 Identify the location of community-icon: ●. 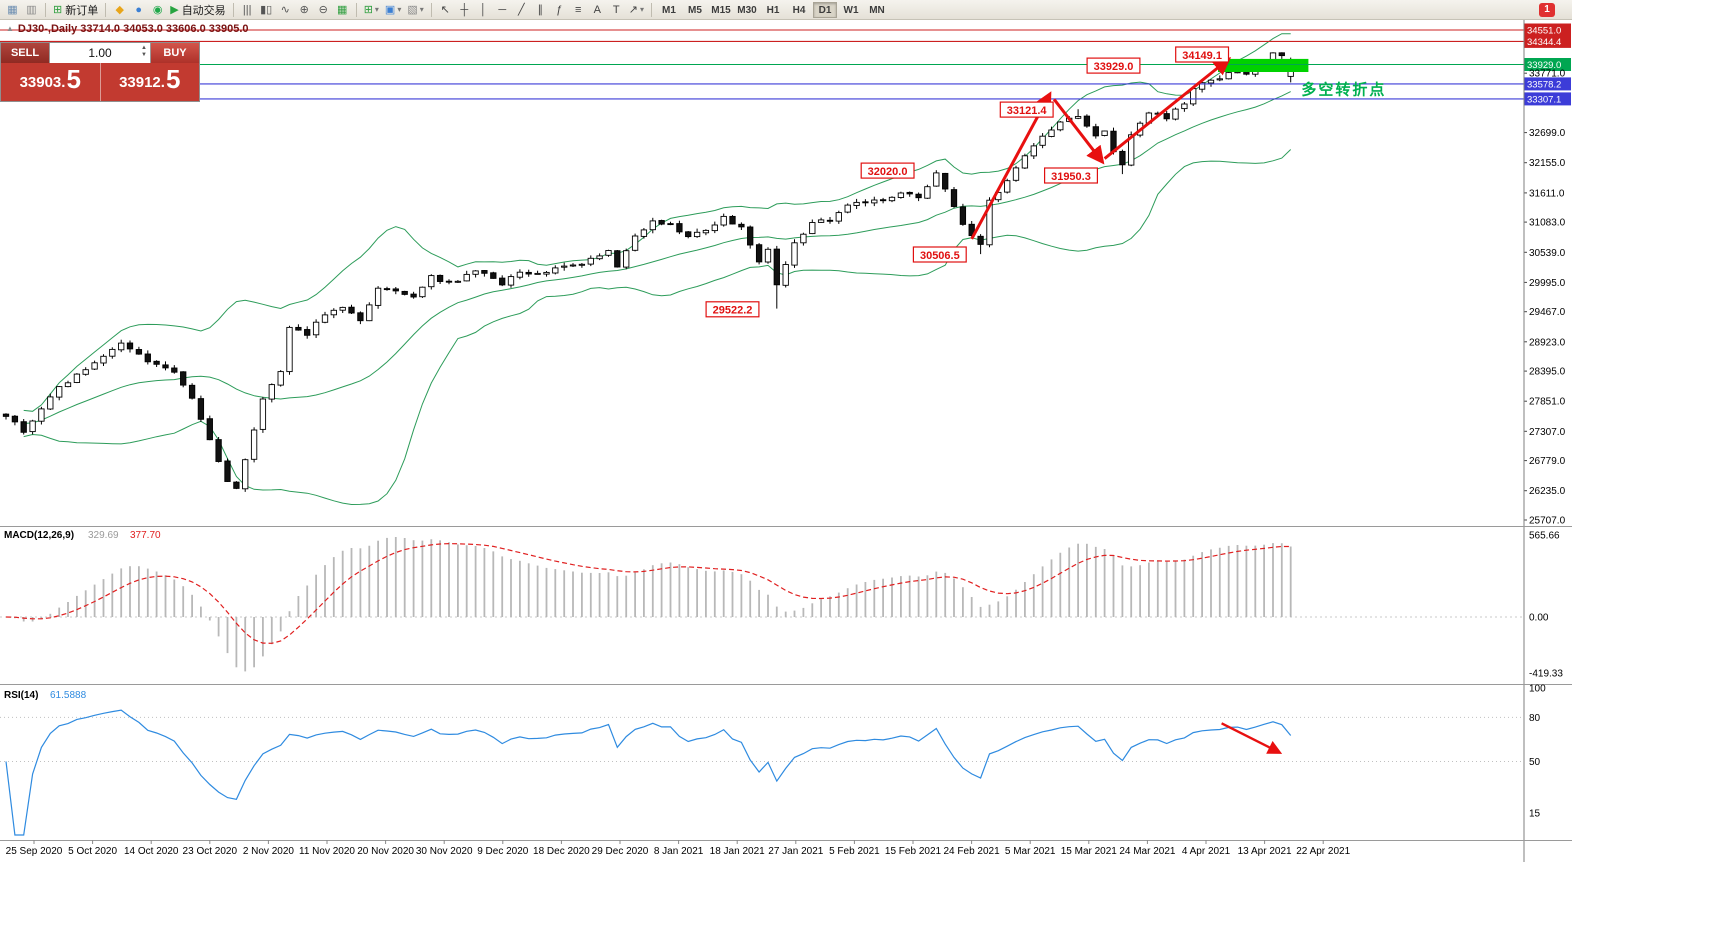
(138, 9).